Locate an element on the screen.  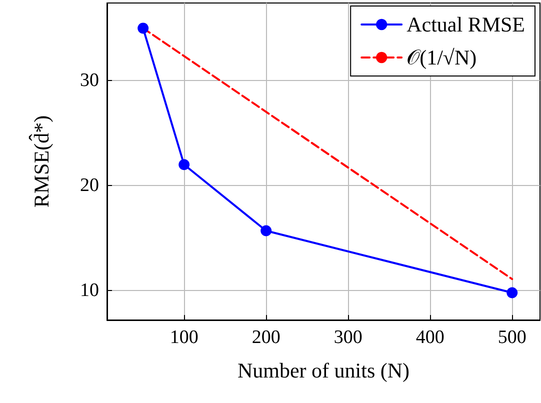
x-tick-label: 500 is located at coordinates (512, 337).